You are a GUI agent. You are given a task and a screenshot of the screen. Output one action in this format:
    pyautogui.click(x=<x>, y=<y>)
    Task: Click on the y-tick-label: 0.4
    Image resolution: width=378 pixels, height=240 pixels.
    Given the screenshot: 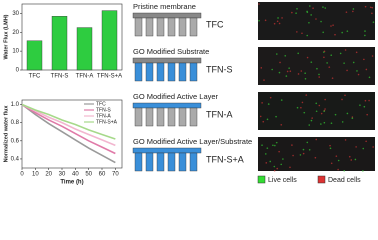 What is the action you would take?
    pyautogui.click(x=15, y=160)
    